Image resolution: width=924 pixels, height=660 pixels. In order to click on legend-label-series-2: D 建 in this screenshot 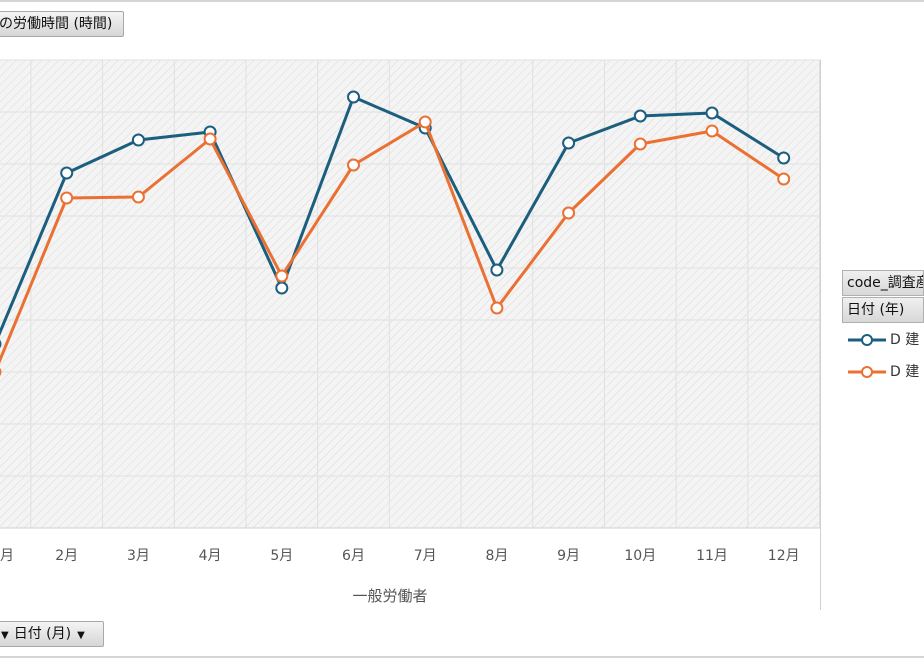, I will do `click(905, 372)`.